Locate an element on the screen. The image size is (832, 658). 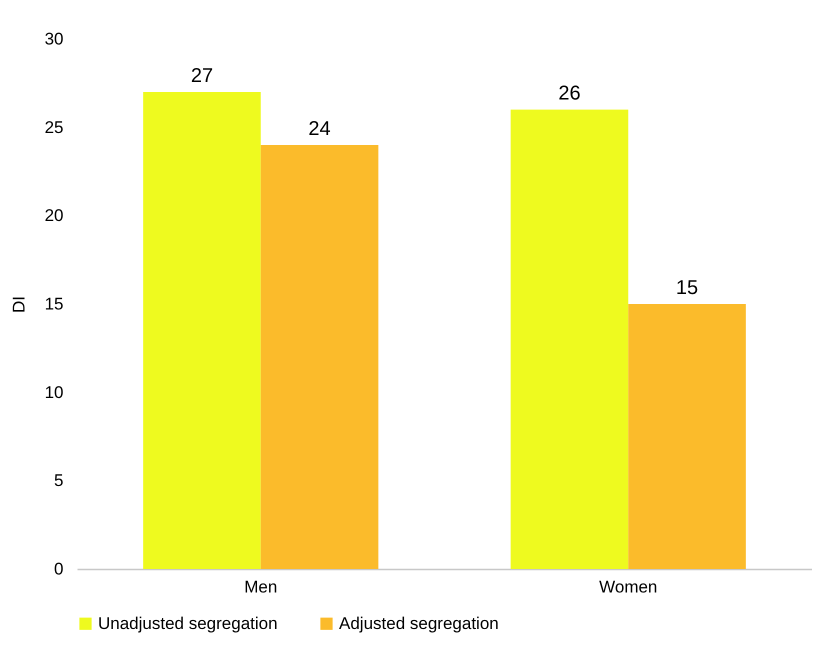
y-tick-label: 10 is located at coordinates (54, 392).